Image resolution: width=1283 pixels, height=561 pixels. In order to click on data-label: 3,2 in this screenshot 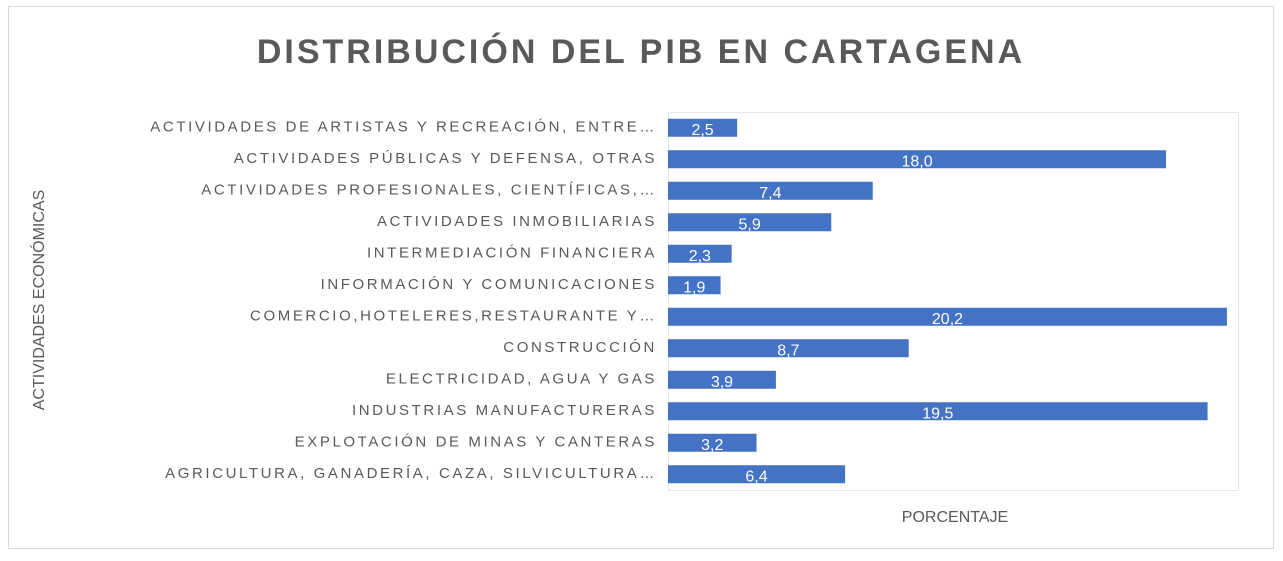, I will do `click(712, 445)`.